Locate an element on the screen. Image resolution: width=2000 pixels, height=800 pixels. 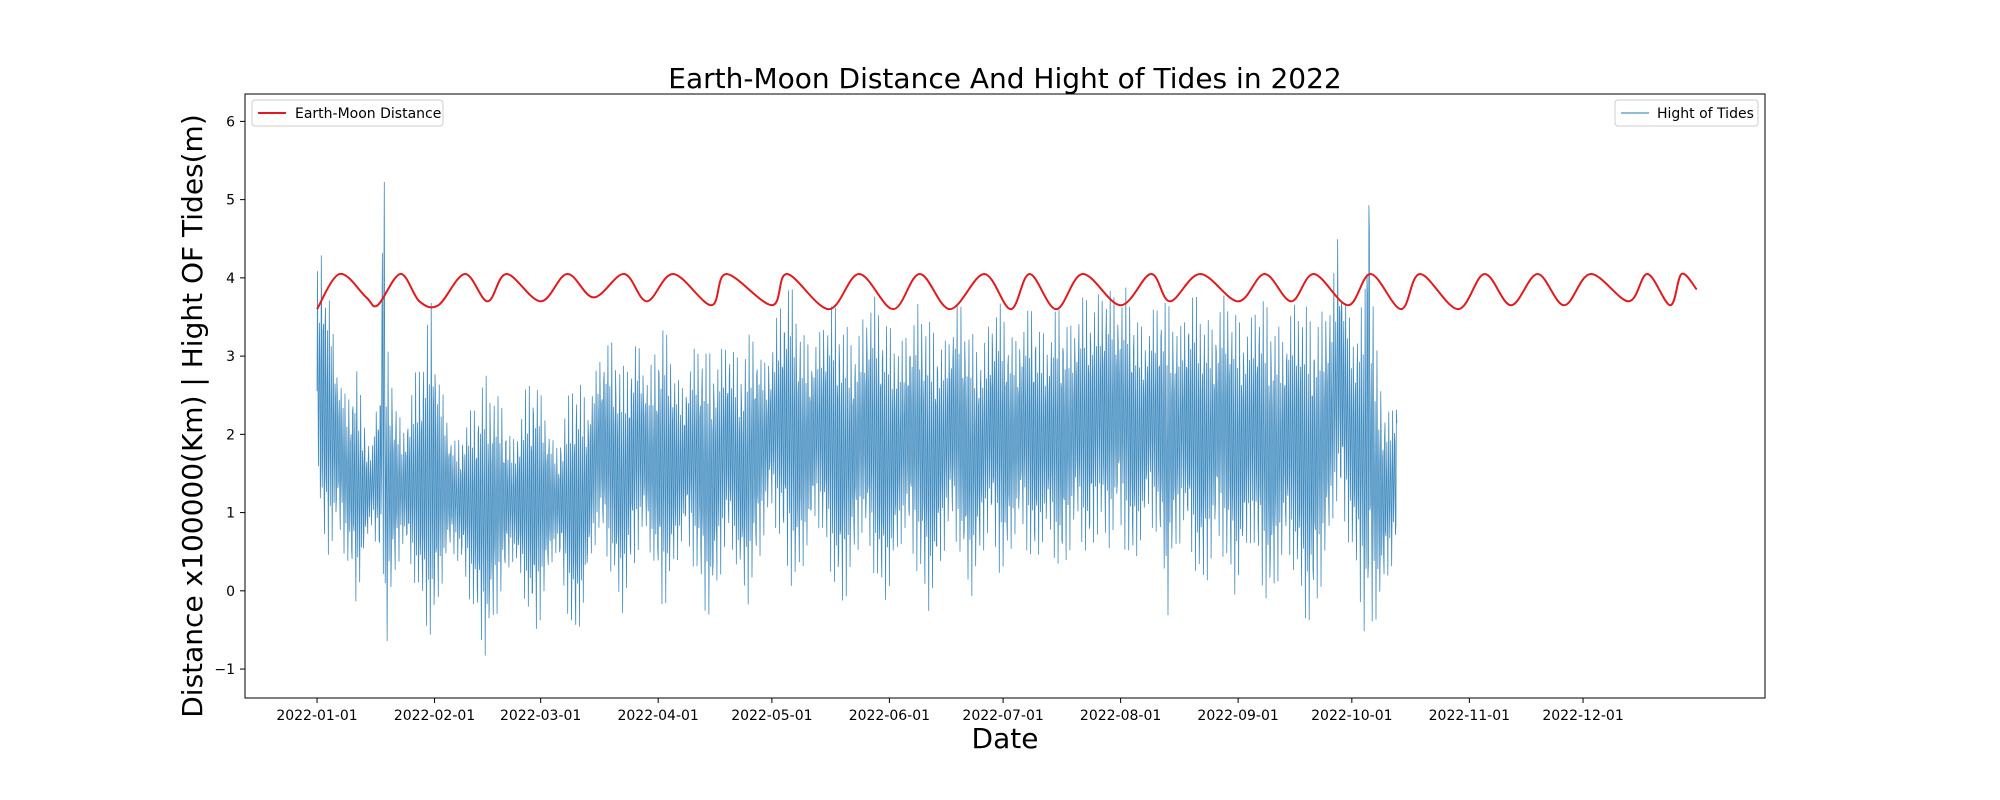
x-tick-label: 2022-05-01 is located at coordinates (771, 716).